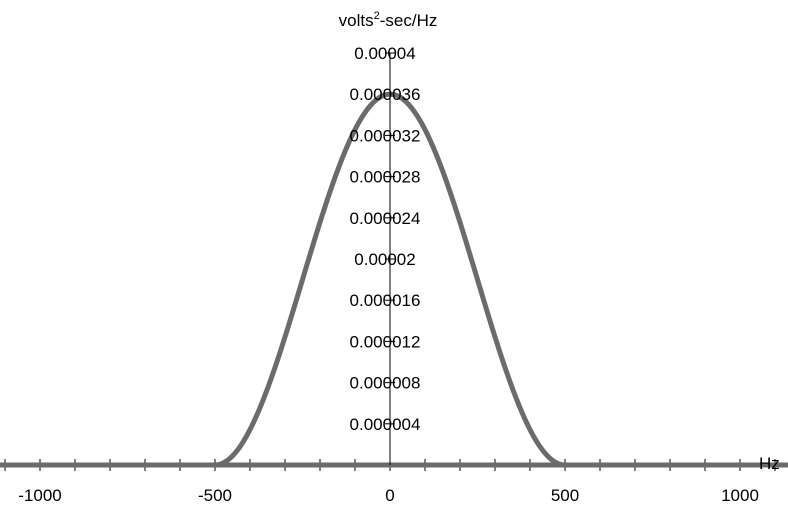 This screenshot has height=511, width=788. Describe the element at coordinates (565, 495) in the screenshot. I see `x-tick-label: 500` at that location.